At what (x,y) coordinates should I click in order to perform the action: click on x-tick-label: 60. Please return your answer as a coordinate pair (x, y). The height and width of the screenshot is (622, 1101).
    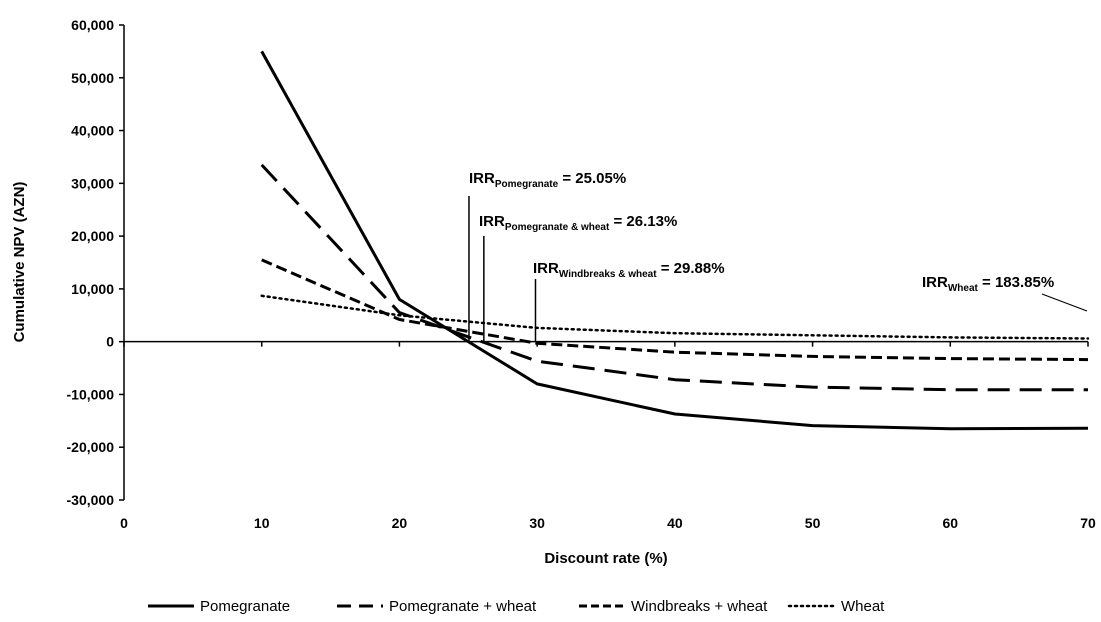
    Looking at the image, I should click on (950, 523).